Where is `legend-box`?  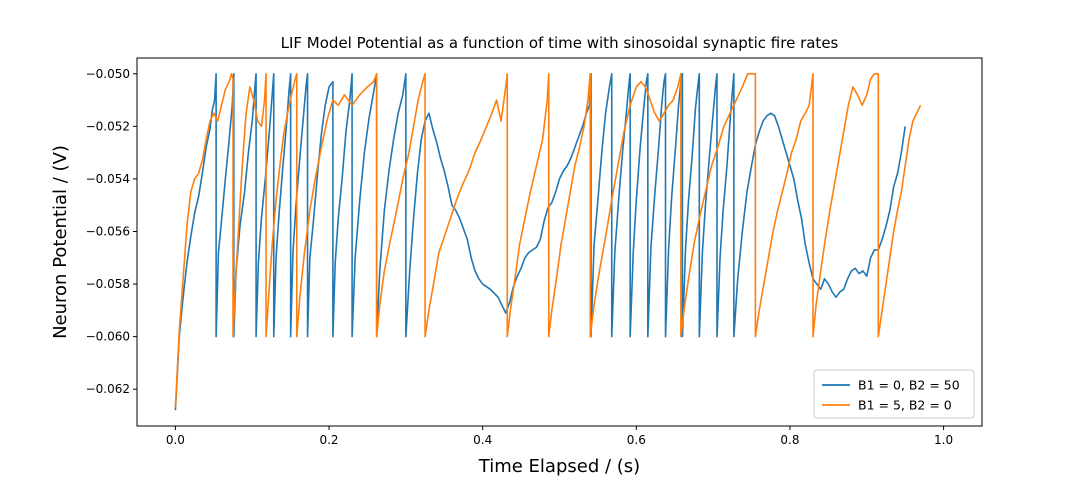 legend-box is located at coordinates (894, 394).